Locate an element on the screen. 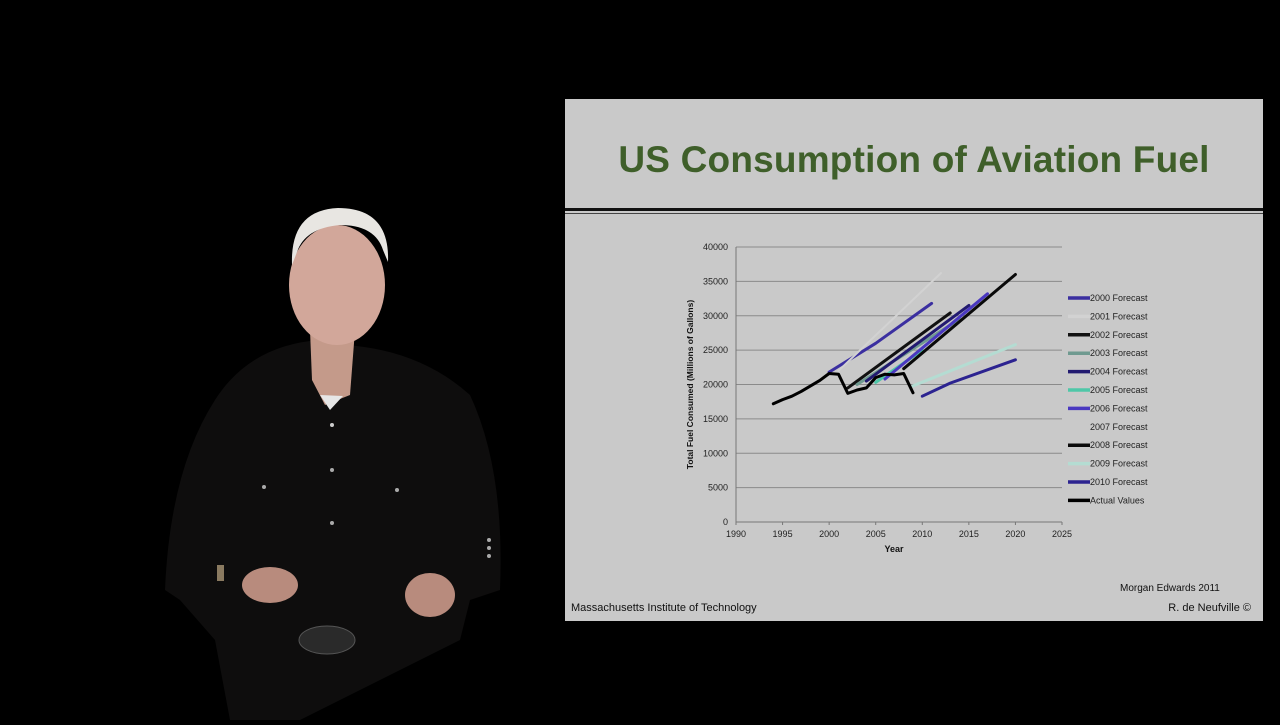 This screenshot has width=1280, height=725. y-tick-label: 35000 is located at coordinates (715, 281).